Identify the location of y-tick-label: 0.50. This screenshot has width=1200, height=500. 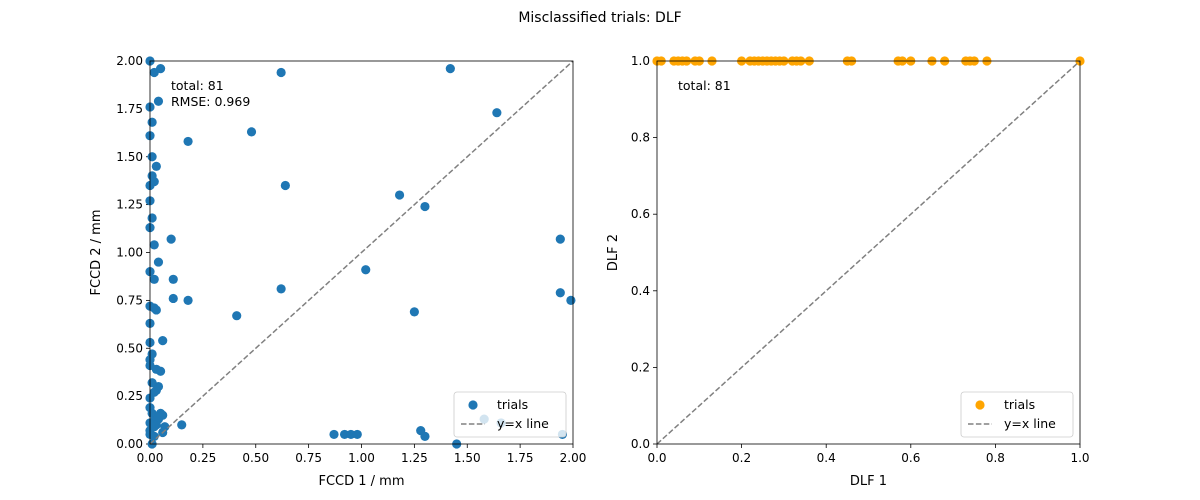
(129, 348).